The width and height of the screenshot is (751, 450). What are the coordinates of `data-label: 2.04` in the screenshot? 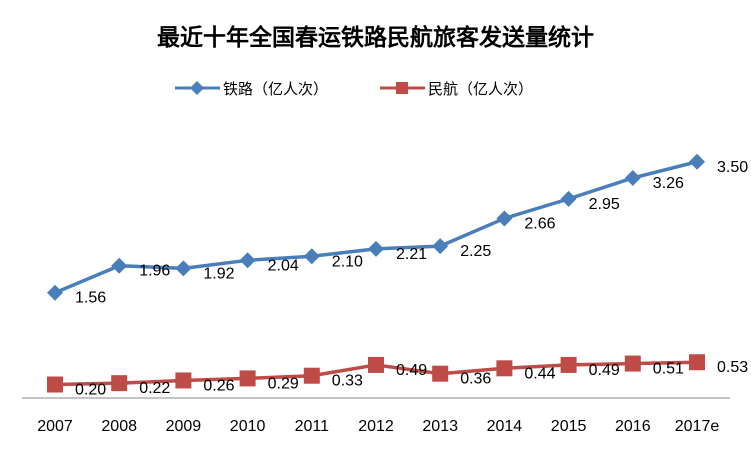 It's located at (283, 265).